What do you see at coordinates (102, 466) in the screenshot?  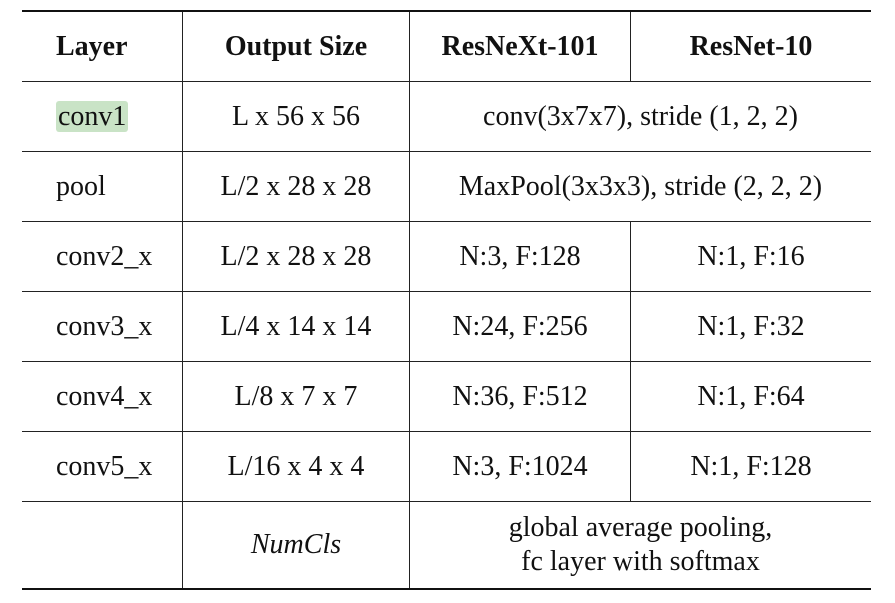 I see `layer-cell: conv5_x` at bounding box center [102, 466].